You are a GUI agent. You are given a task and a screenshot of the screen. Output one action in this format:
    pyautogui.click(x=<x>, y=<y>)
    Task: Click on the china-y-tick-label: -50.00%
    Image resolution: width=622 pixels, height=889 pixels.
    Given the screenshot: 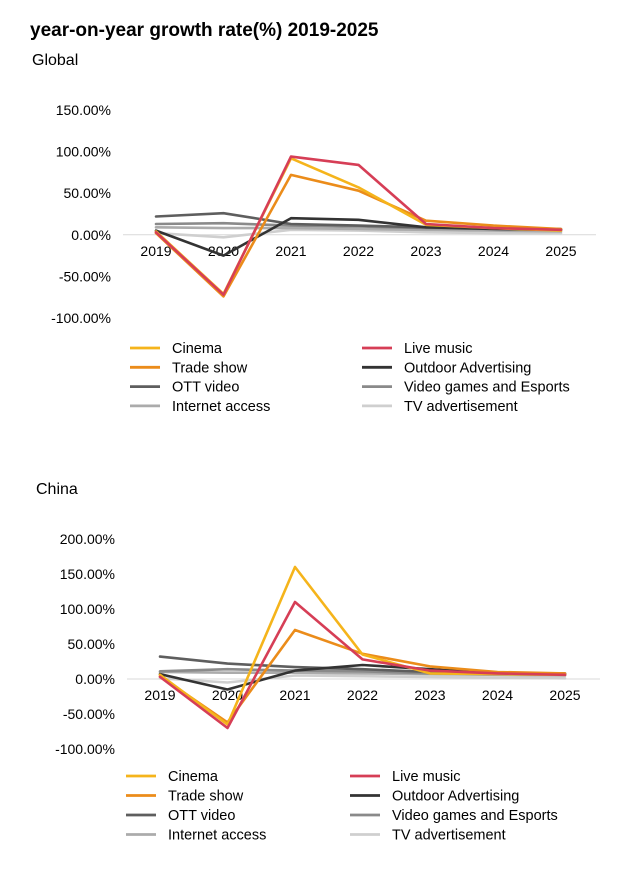 What is the action you would take?
    pyautogui.click(x=89, y=714)
    